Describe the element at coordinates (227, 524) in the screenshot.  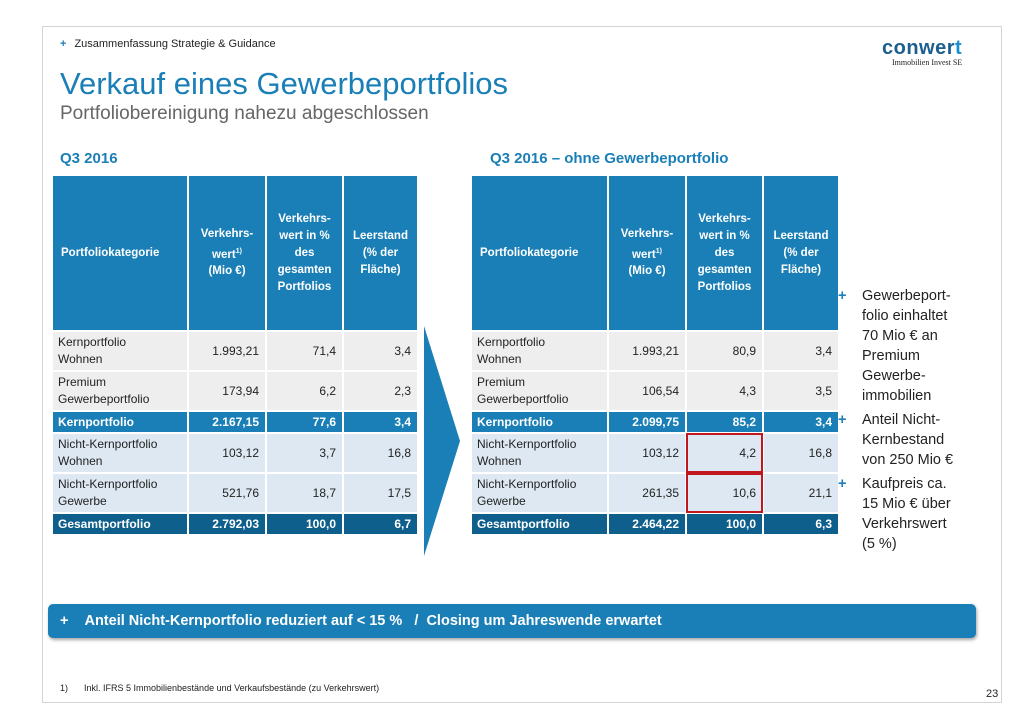
I see `row-value: 2.792,03` at that location.